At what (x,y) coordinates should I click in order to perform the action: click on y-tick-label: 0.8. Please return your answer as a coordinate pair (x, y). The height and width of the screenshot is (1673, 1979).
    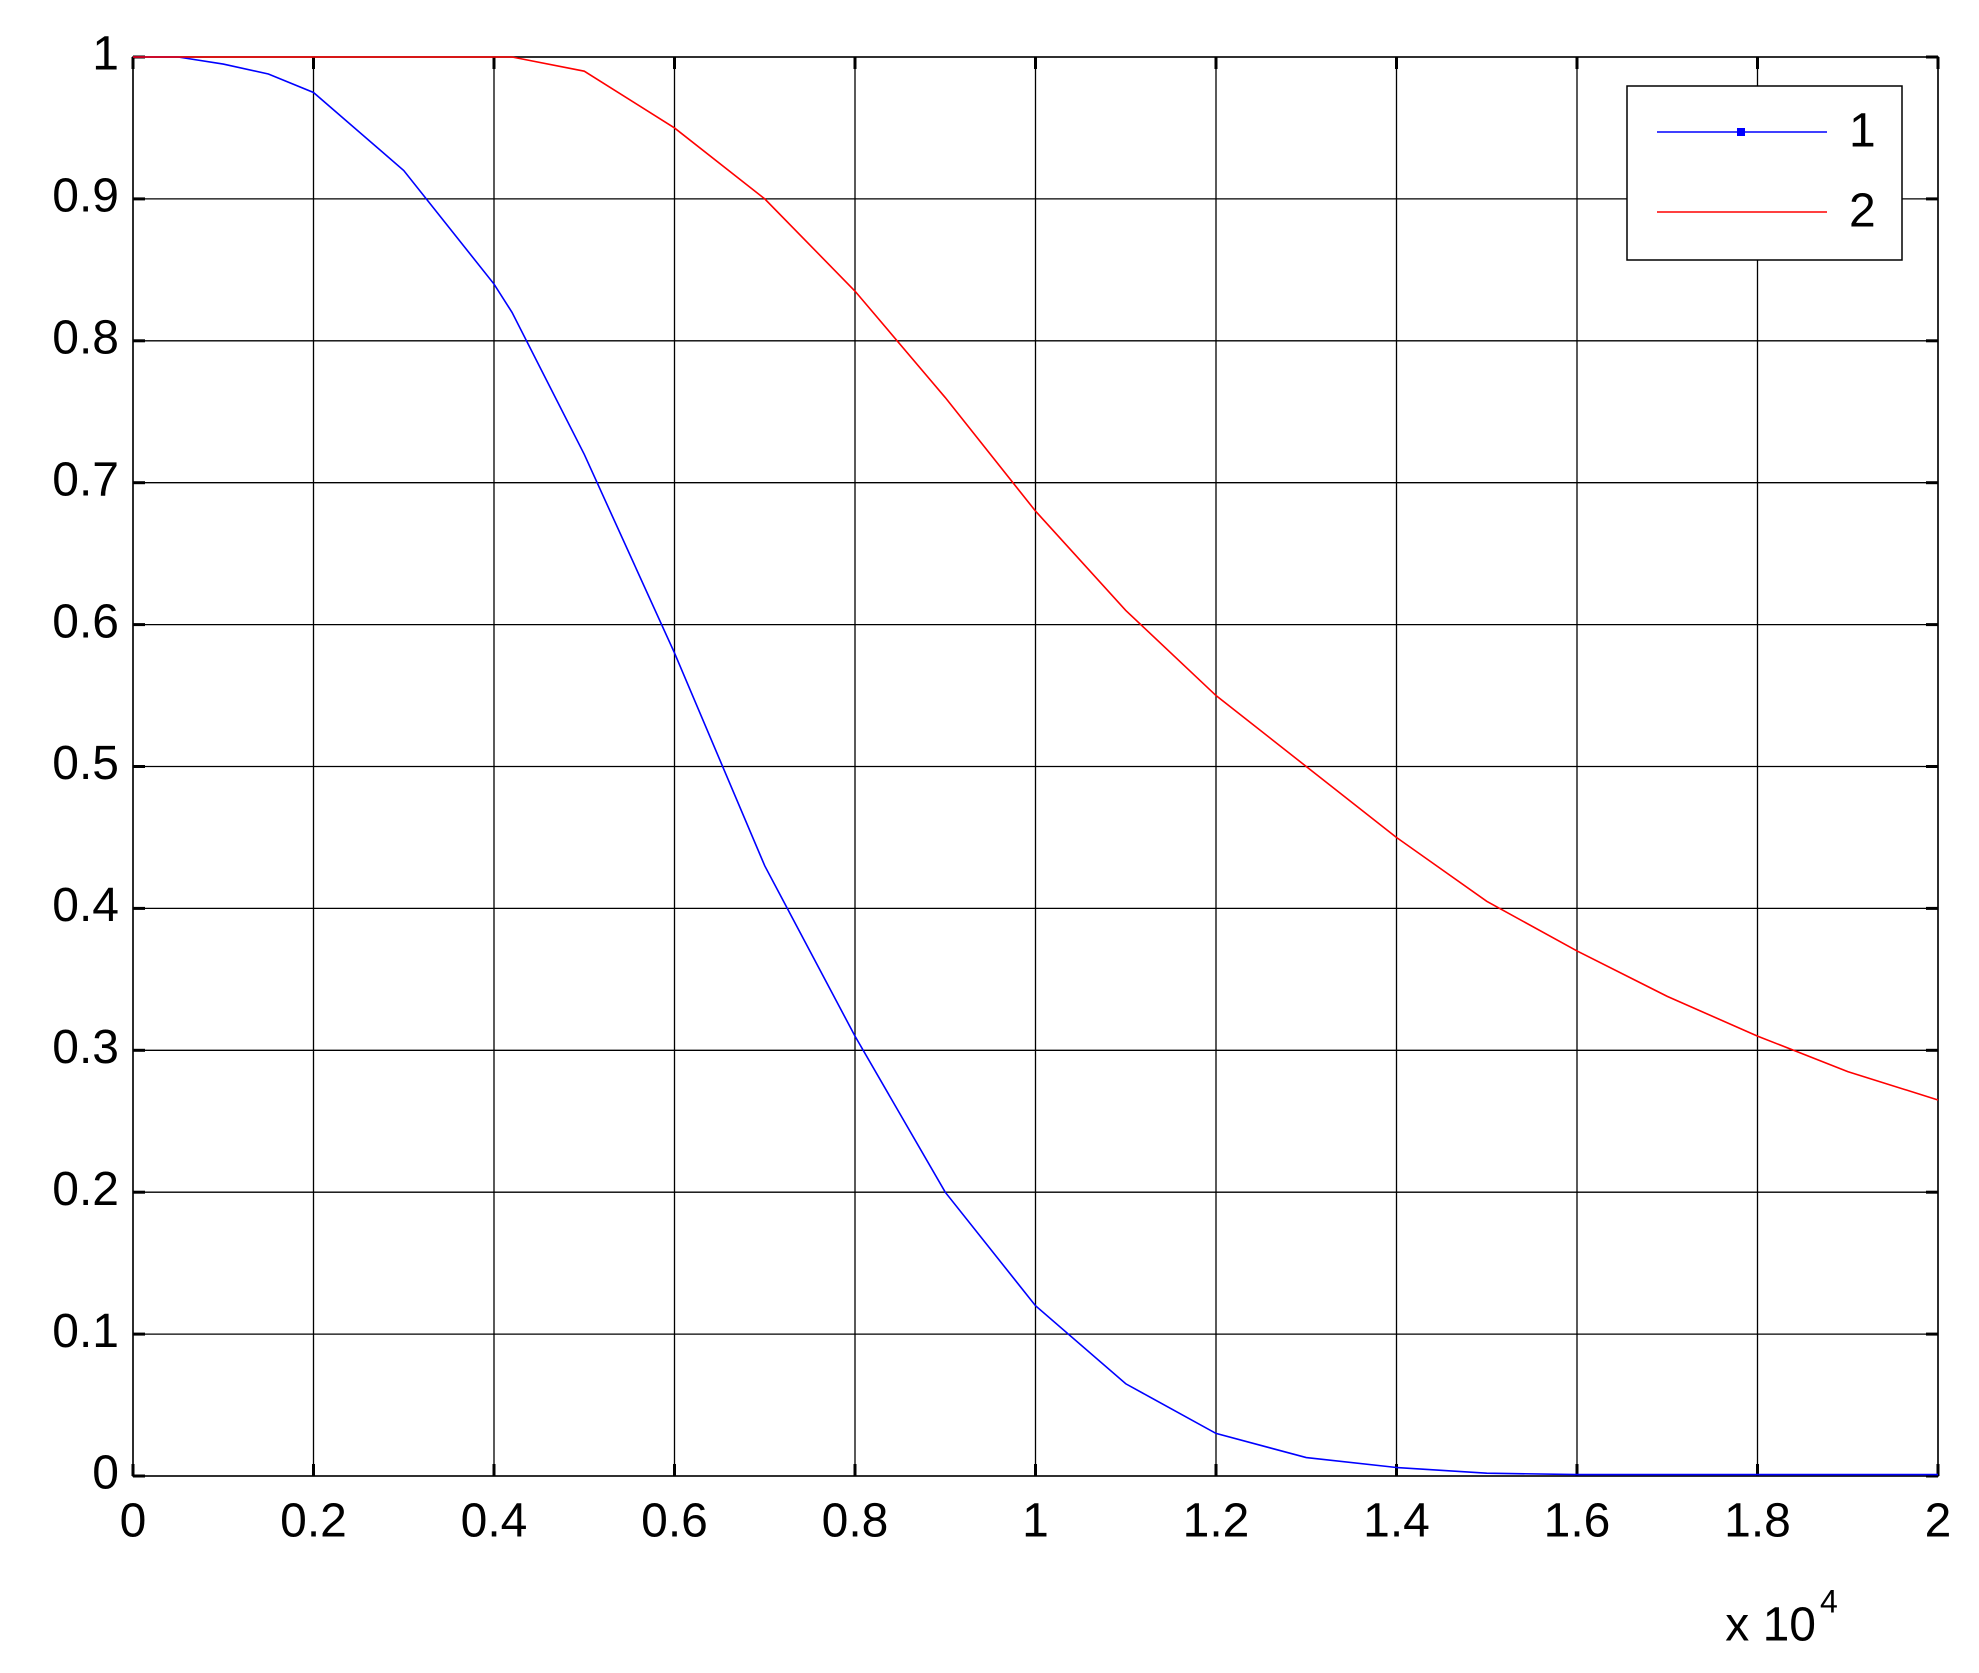
    Looking at the image, I should click on (85, 337).